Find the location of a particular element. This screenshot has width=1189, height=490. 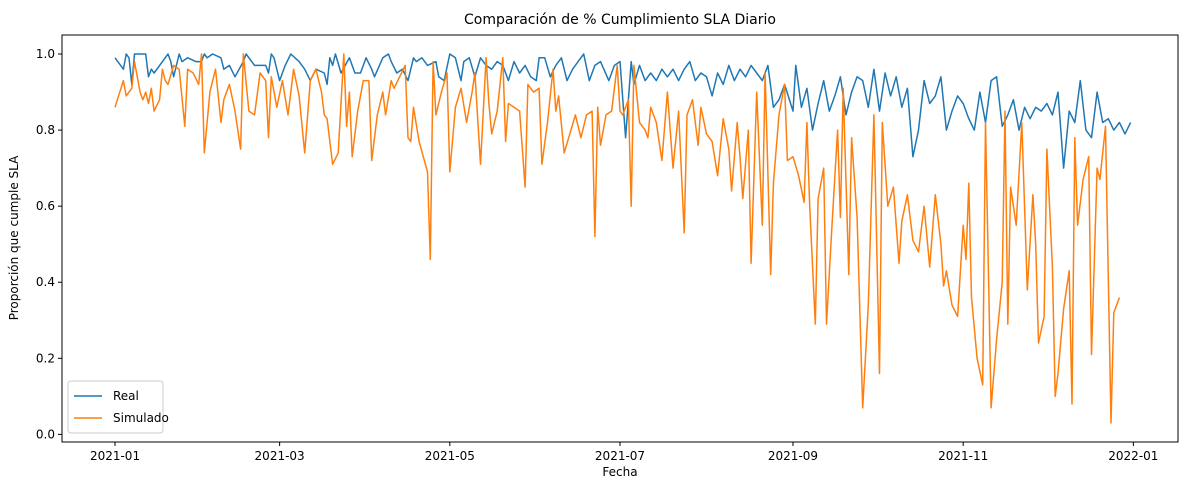

legend-box is located at coordinates (115, 407).